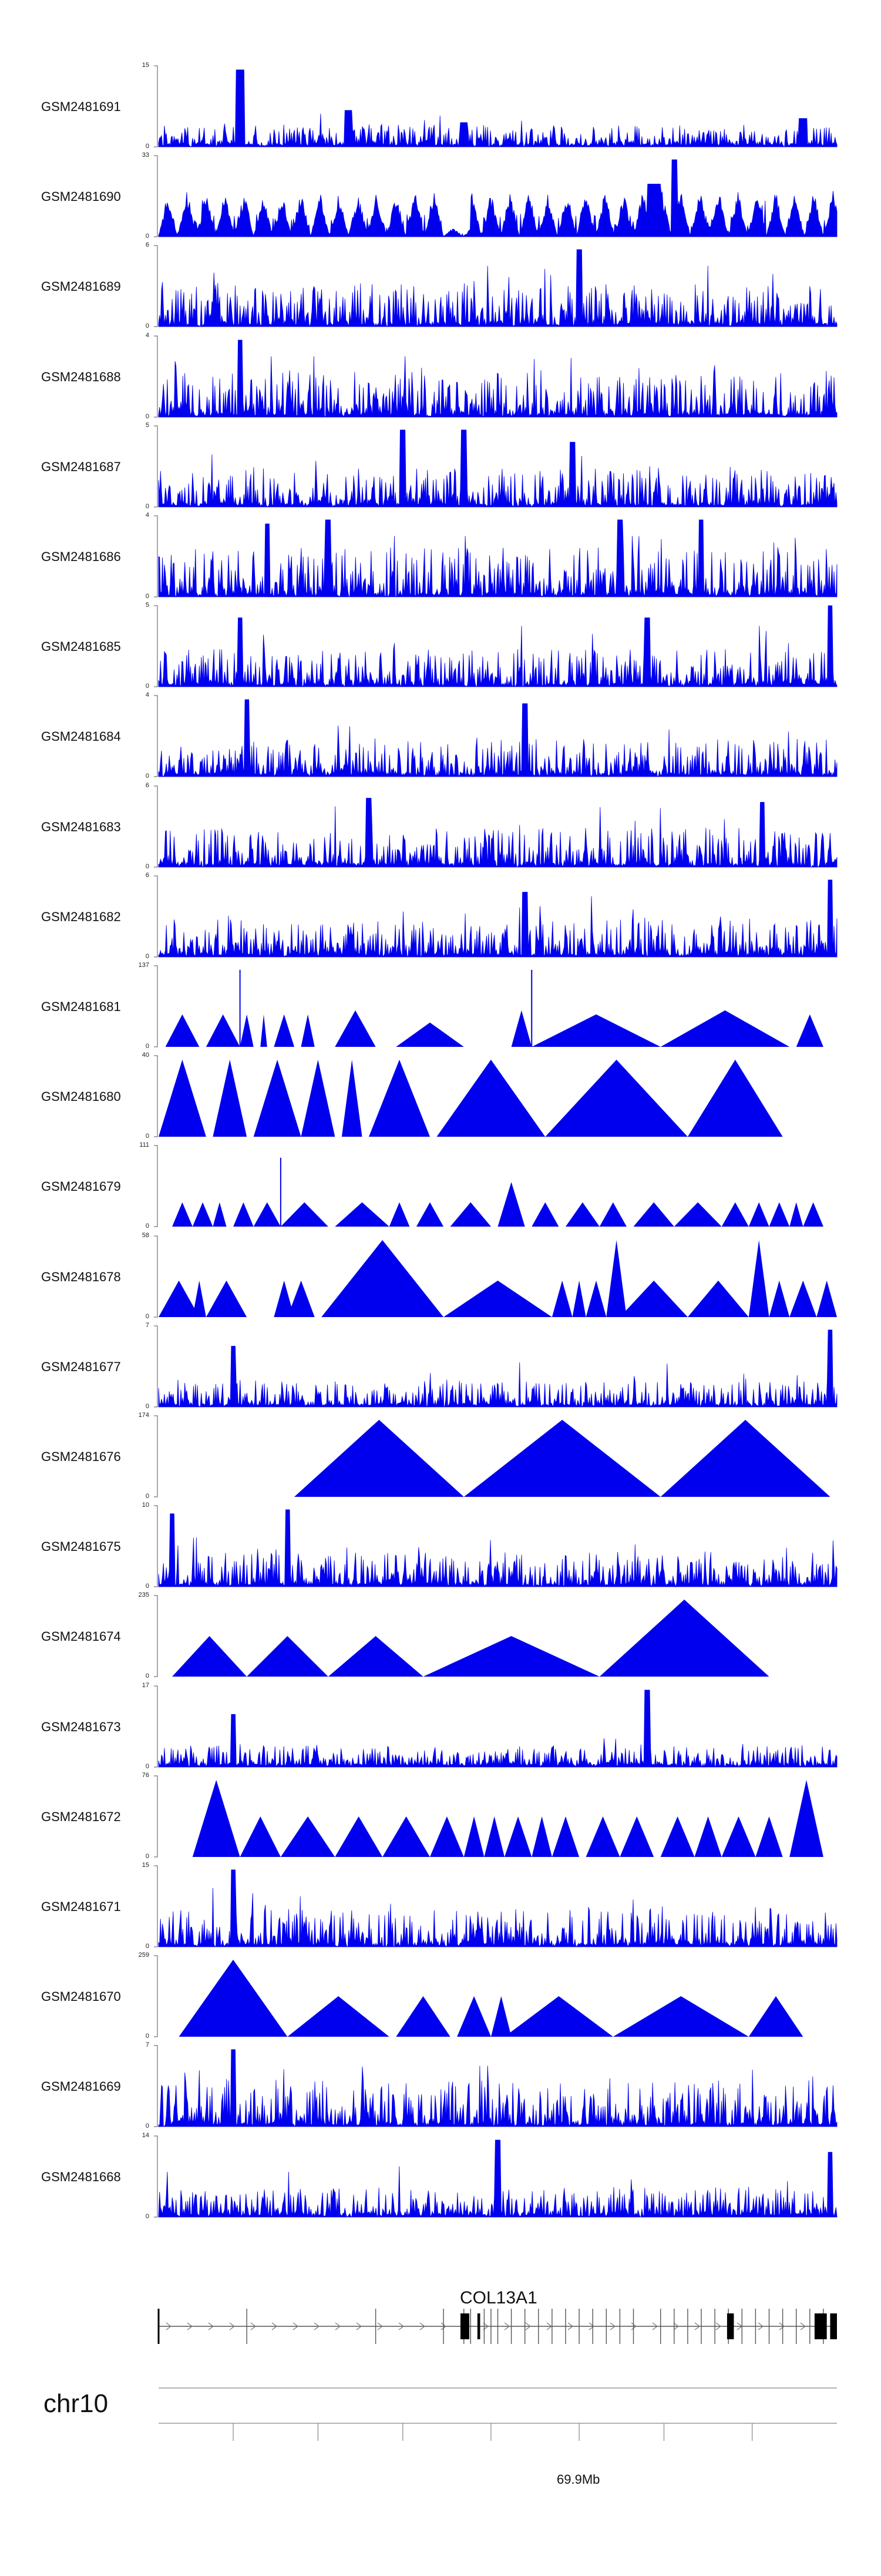 This screenshot has width=881, height=2576. What do you see at coordinates (147, 1325) in the screenshot?
I see `y-max-tick-label: 7` at bounding box center [147, 1325].